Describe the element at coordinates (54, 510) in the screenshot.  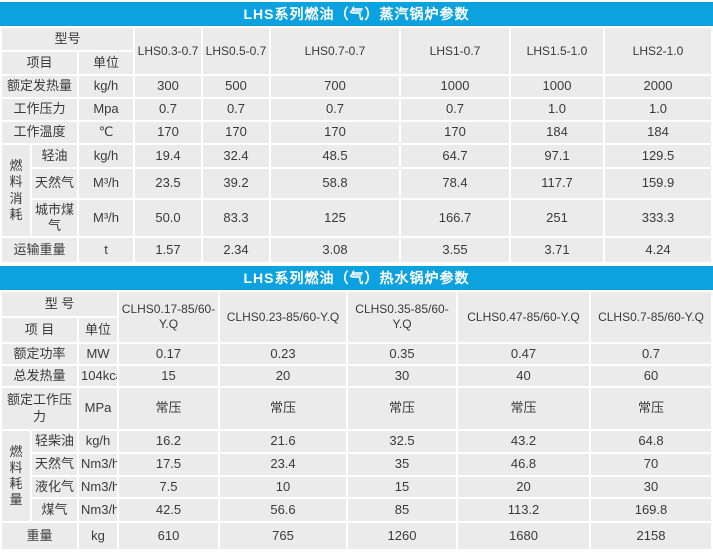
I see `row-label: 煤气` at that location.